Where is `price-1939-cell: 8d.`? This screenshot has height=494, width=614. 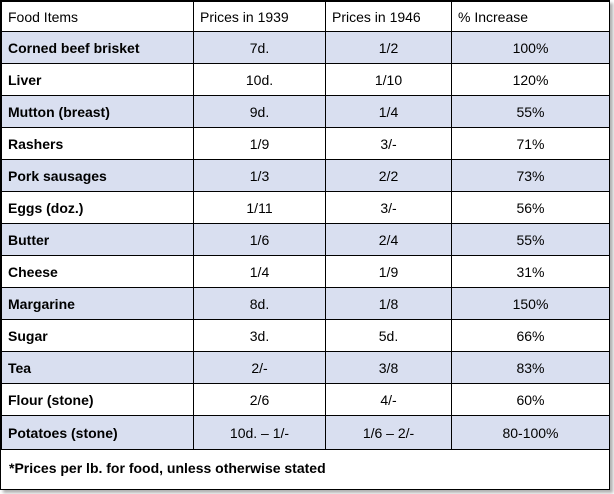
price-1939-cell: 8d. is located at coordinates (259, 303).